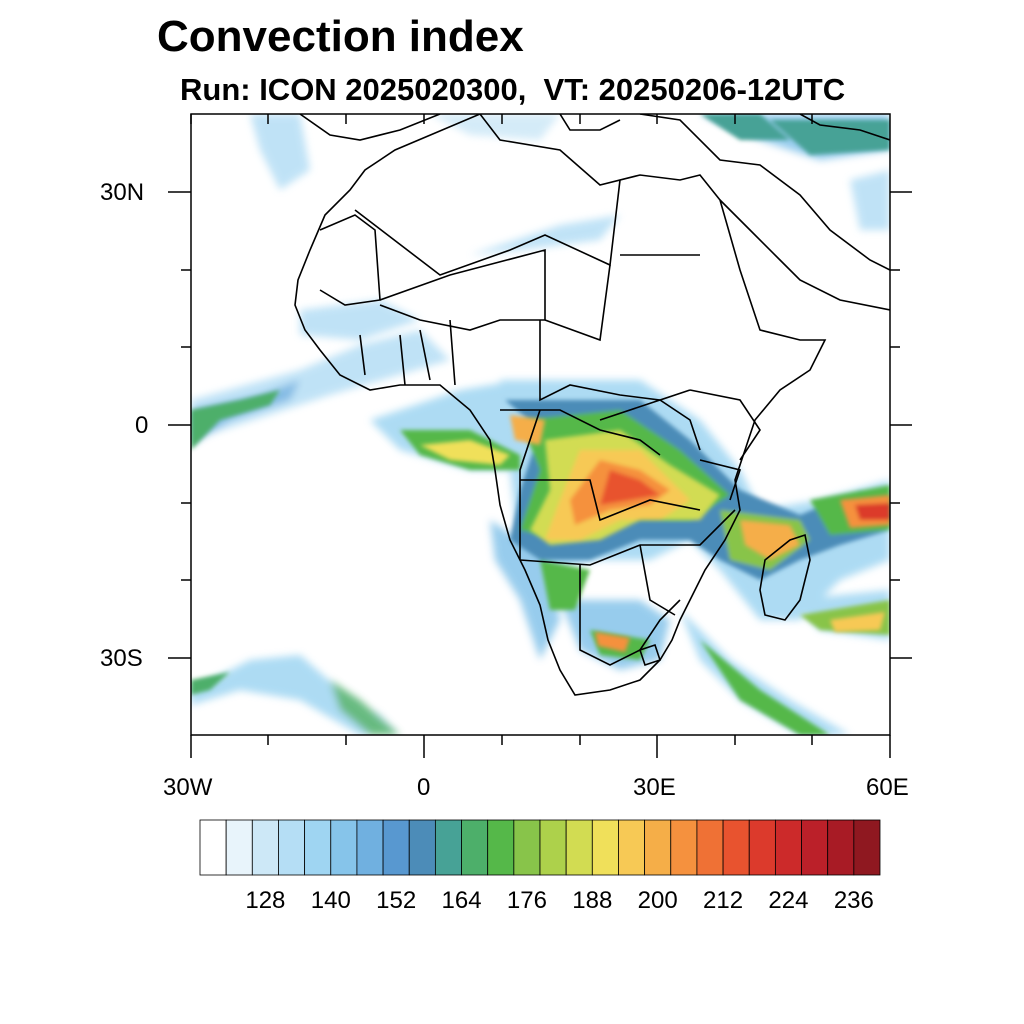 This screenshot has height=1024, width=1024. Describe the element at coordinates (853, 900) in the screenshot. I see `colorbar-label: 236` at that location.